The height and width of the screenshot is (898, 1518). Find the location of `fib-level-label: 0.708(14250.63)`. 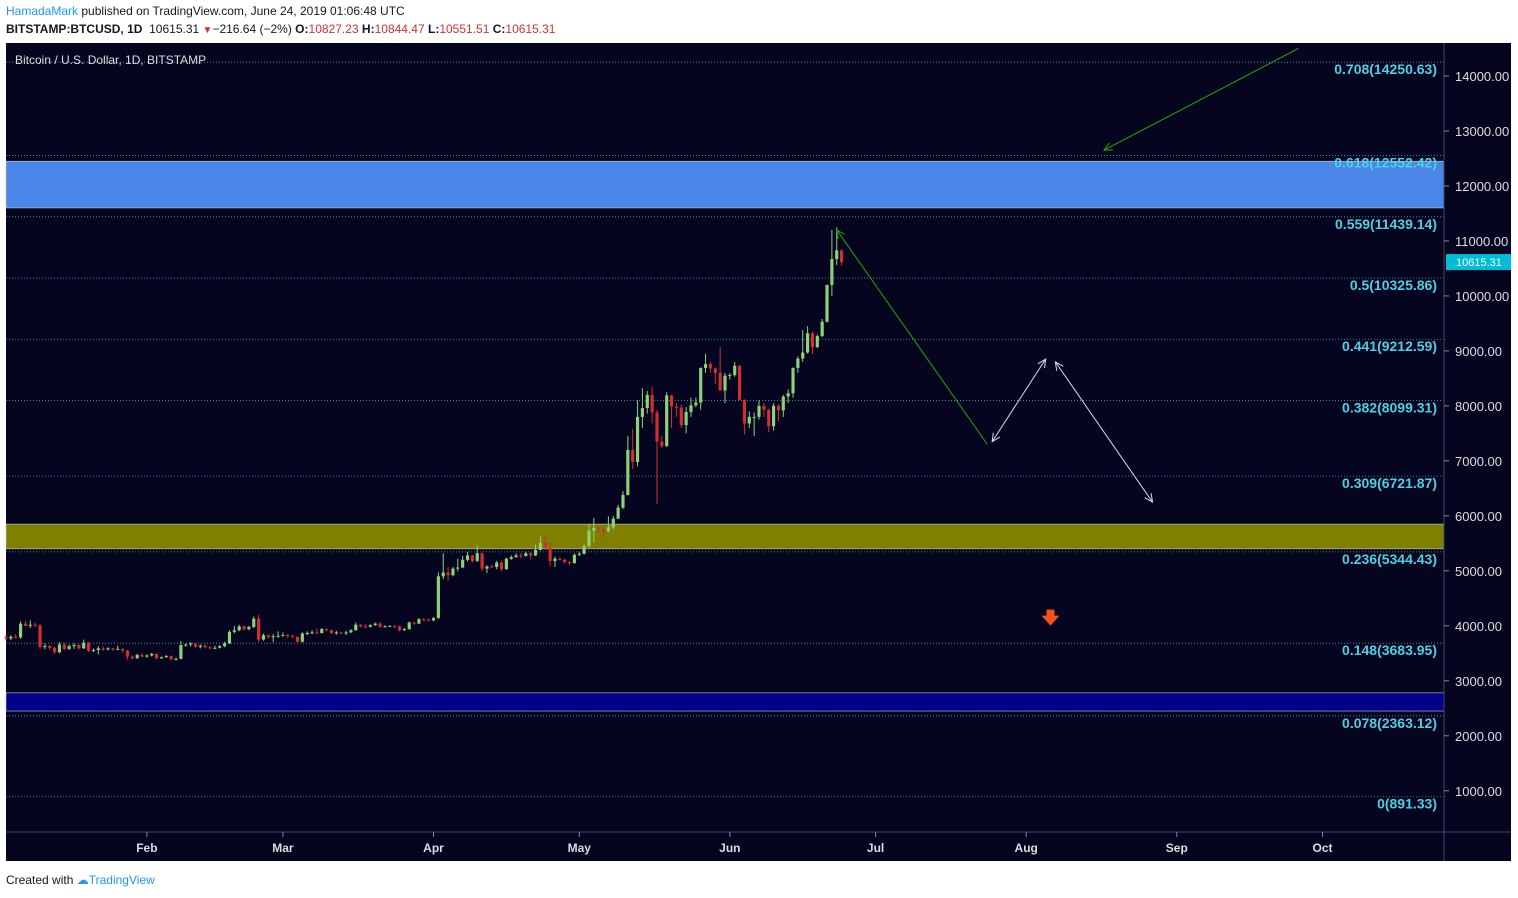

fib-level-label: 0.708(14250.63) is located at coordinates (1385, 69).